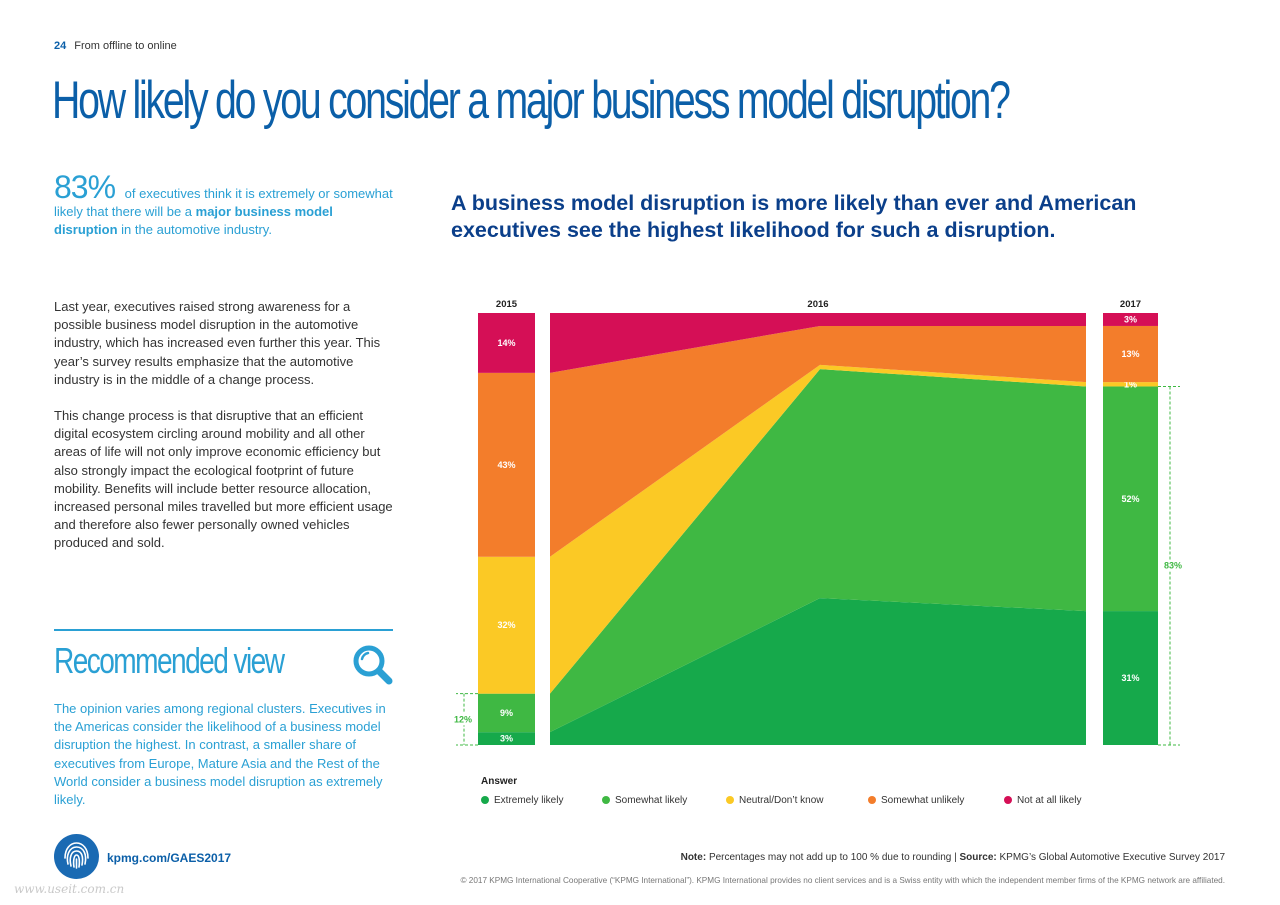 This screenshot has height=905, width=1280. What do you see at coordinates (196, 229) in the screenshot?
I see `key-stat-text-after: in the automotive industry.` at bounding box center [196, 229].